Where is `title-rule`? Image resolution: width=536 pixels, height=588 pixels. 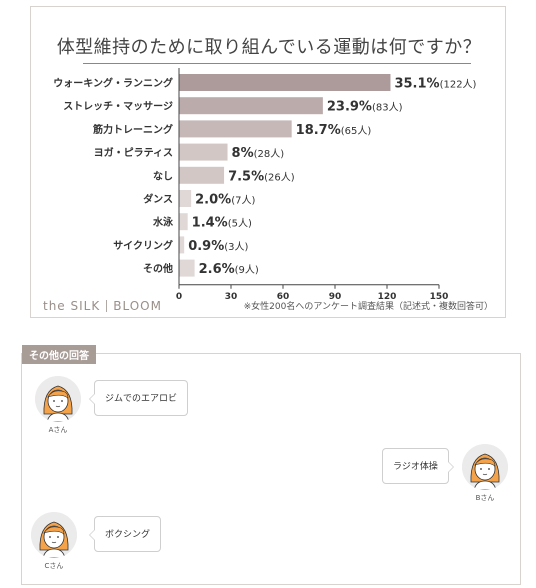
title-rule is located at coordinates (277, 63).